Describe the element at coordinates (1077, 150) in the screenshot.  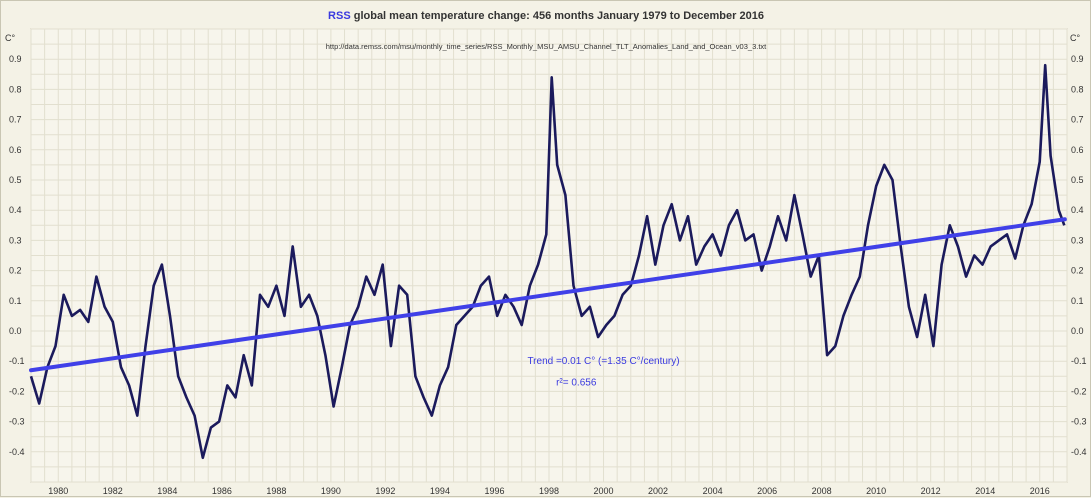
I see `y-tick-label-right: 0.6` at that location.